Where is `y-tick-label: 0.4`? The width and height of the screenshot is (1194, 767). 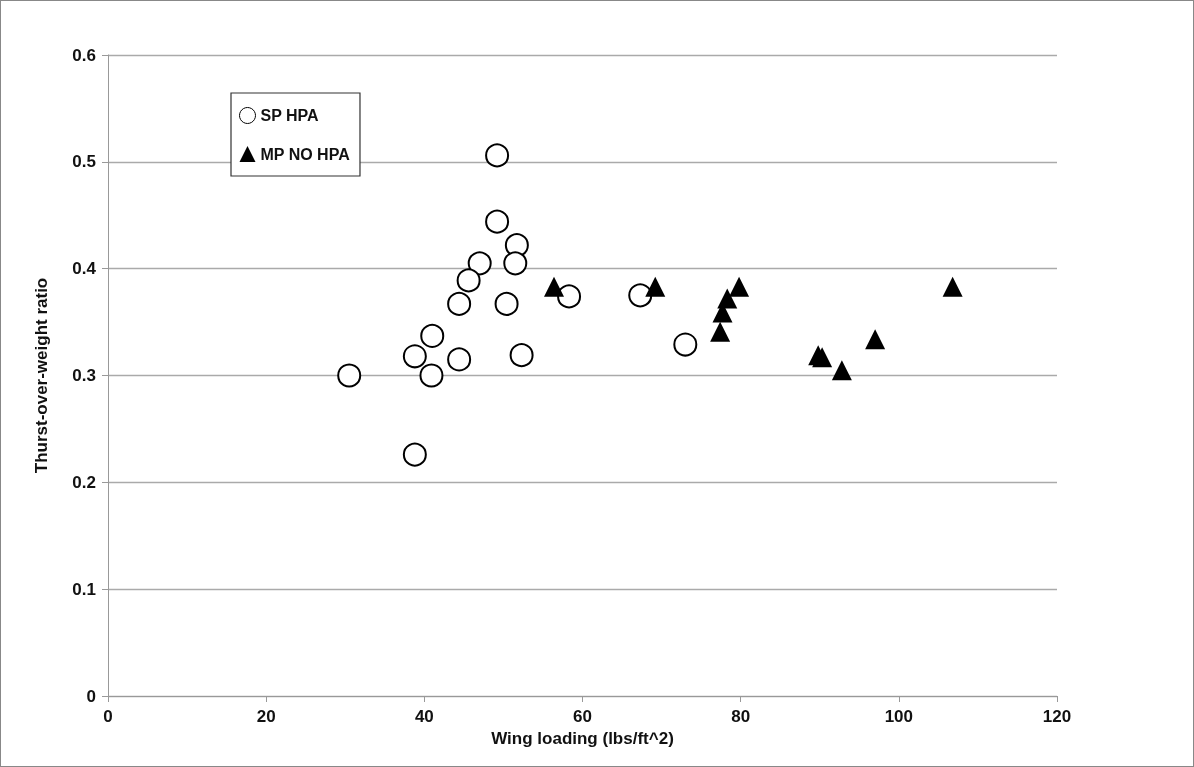 y-tick-label: 0.4 is located at coordinates (84, 269).